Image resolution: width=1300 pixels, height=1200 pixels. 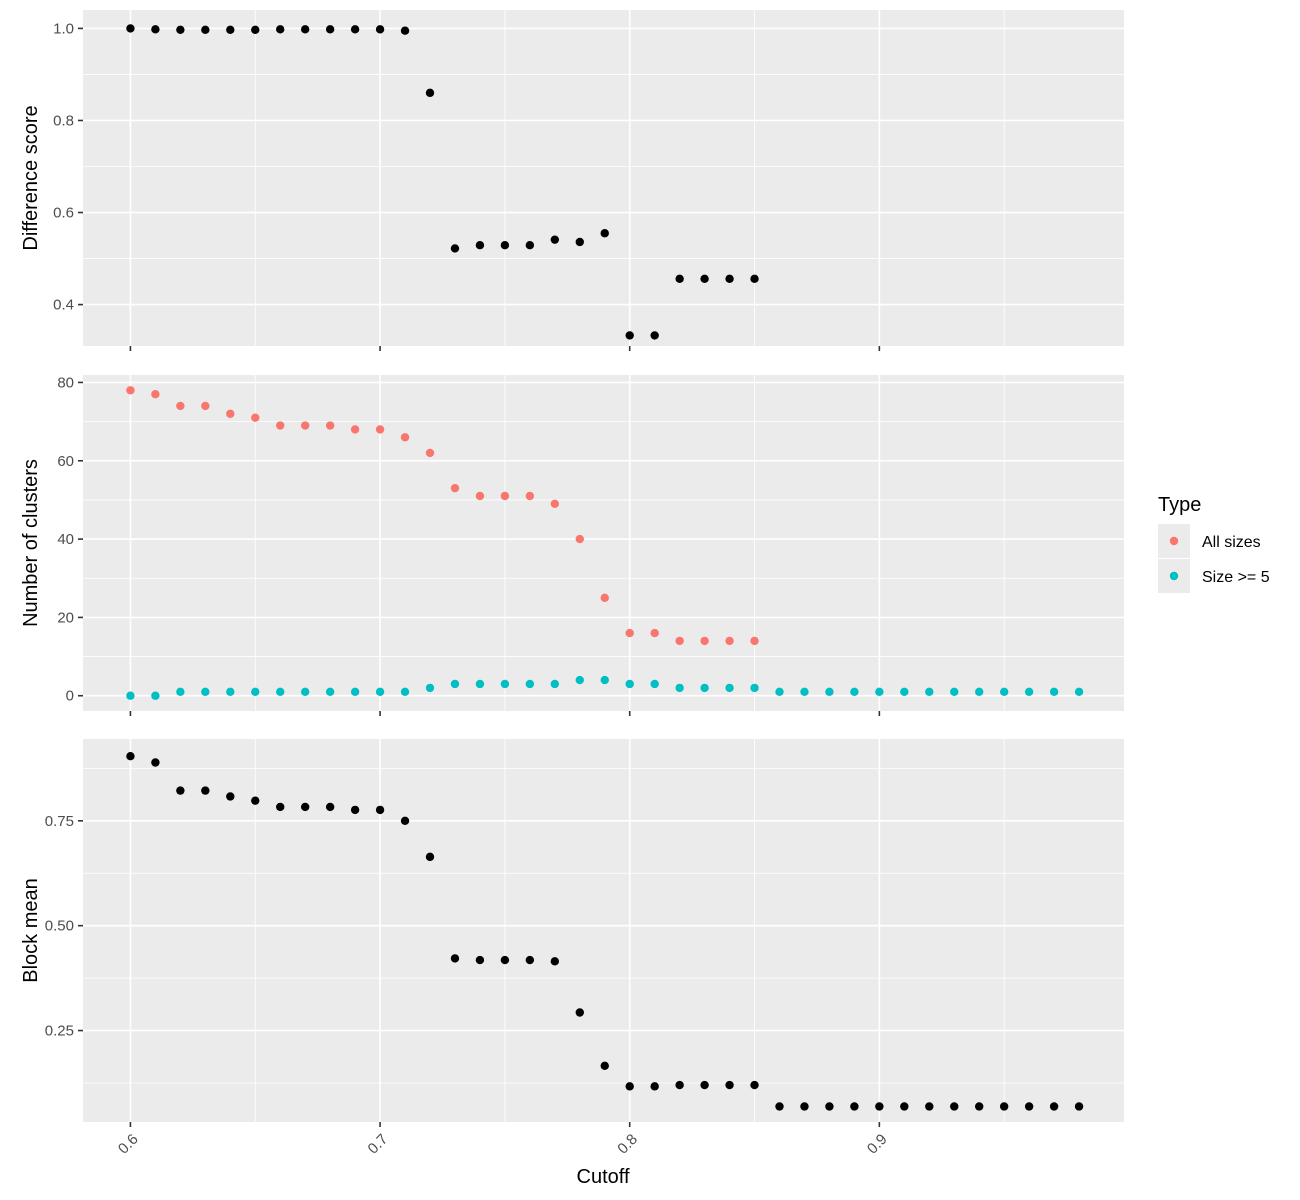 What do you see at coordinates (1209, 541) in the screenshot?
I see `legend-entry-all-sizes: All sizes` at bounding box center [1209, 541].